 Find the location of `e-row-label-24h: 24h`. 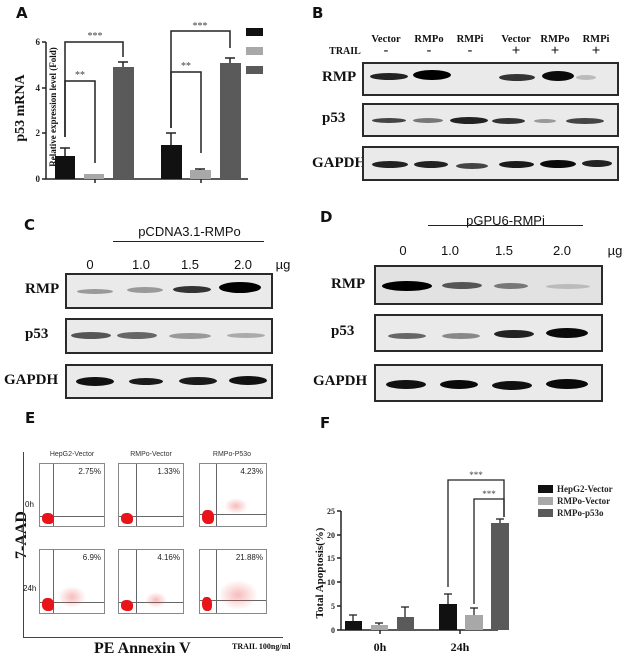

e-row-label-24h: 24h is located at coordinates (30, 588).